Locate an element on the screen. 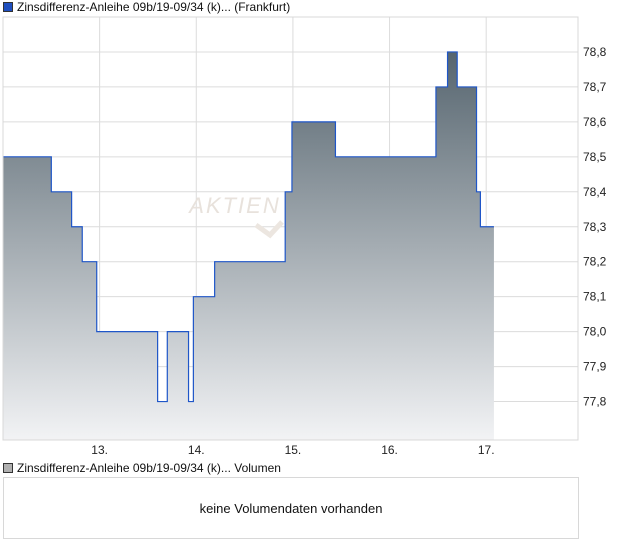 This screenshot has height=546, width=620. volume-empty-message: keine Volumendaten vorhanden is located at coordinates (291, 508).